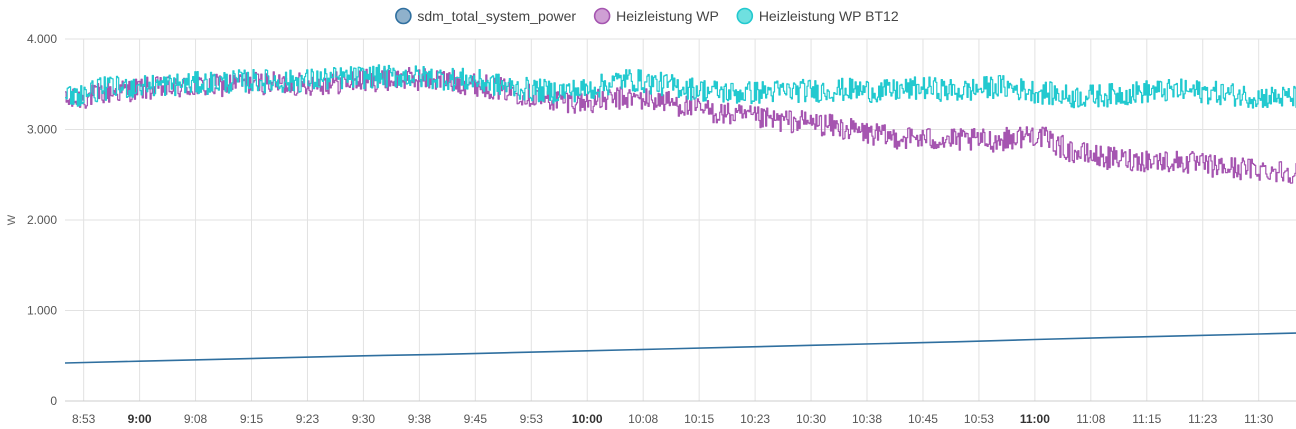 This screenshot has width=1296, height=429. What do you see at coordinates (1146, 419) in the screenshot?
I see `x-tick-label: 11:15` at bounding box center [1146, 419].